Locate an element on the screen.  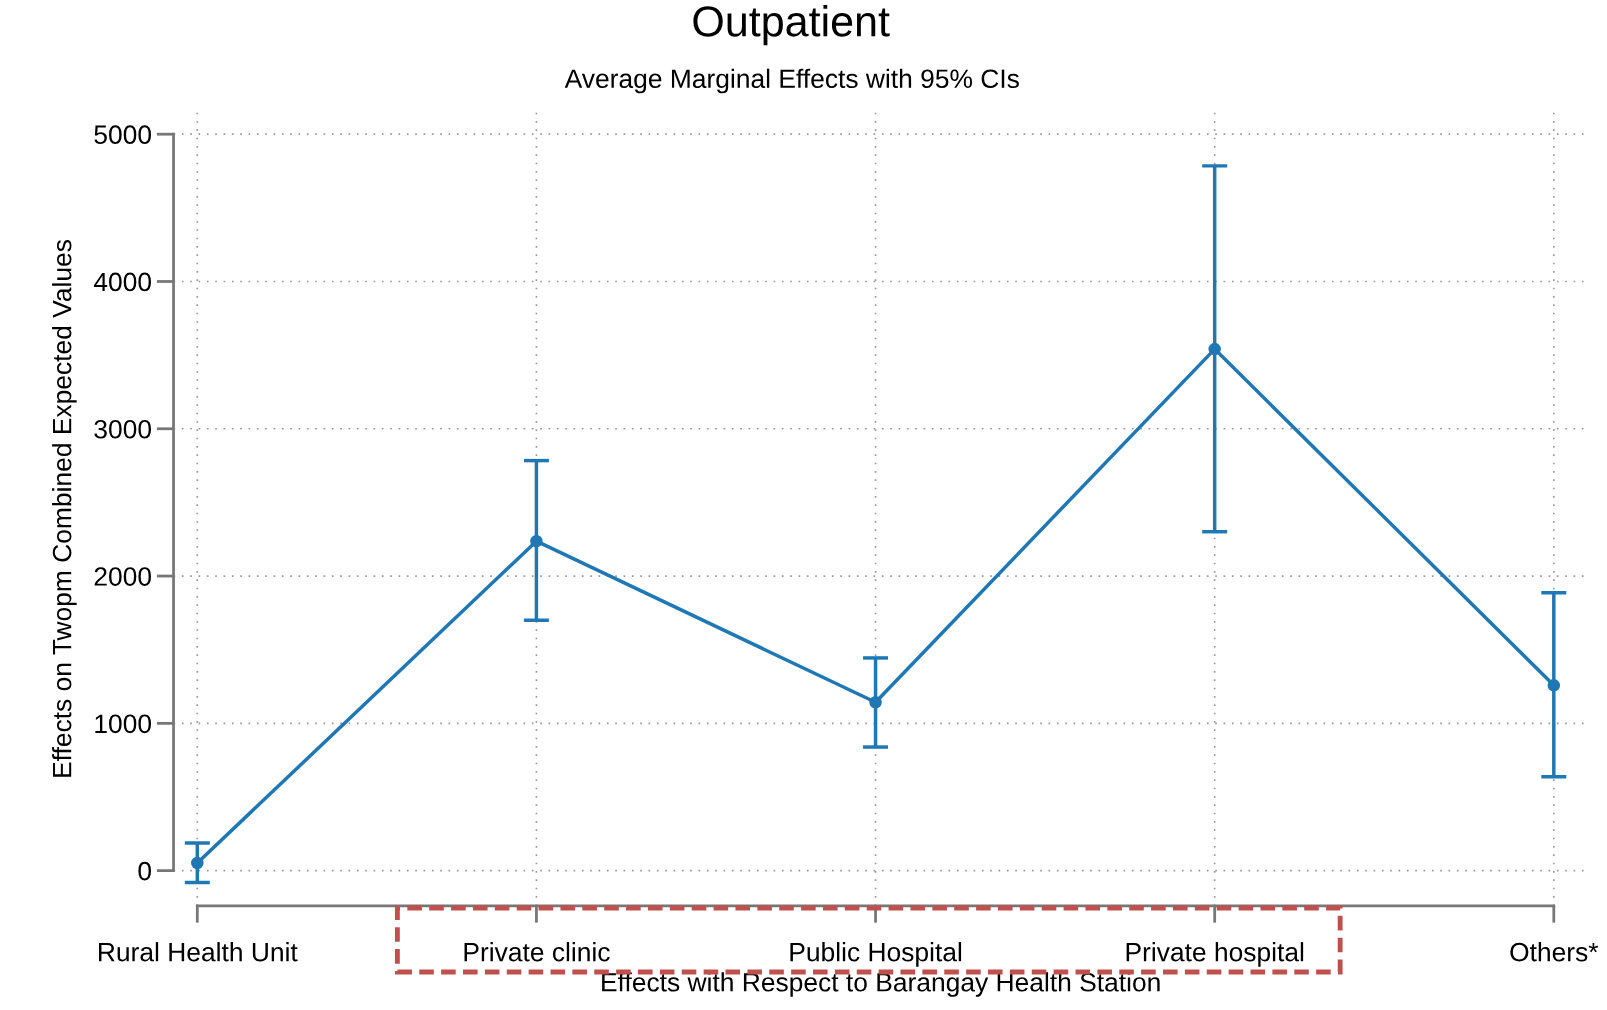
x-tick-label: Rural Health Unit is located at coordinates (198, 952).